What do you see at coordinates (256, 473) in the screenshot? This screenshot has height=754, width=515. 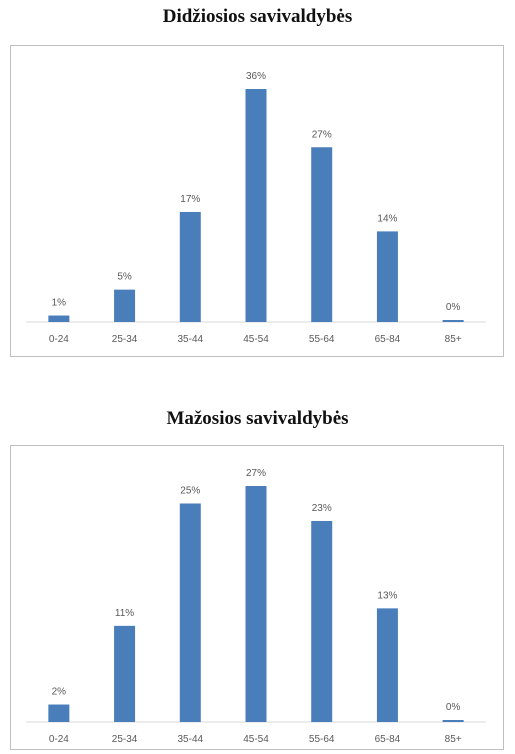 I see `data-label-45-54: 27%` at bounding box center [256, 473].